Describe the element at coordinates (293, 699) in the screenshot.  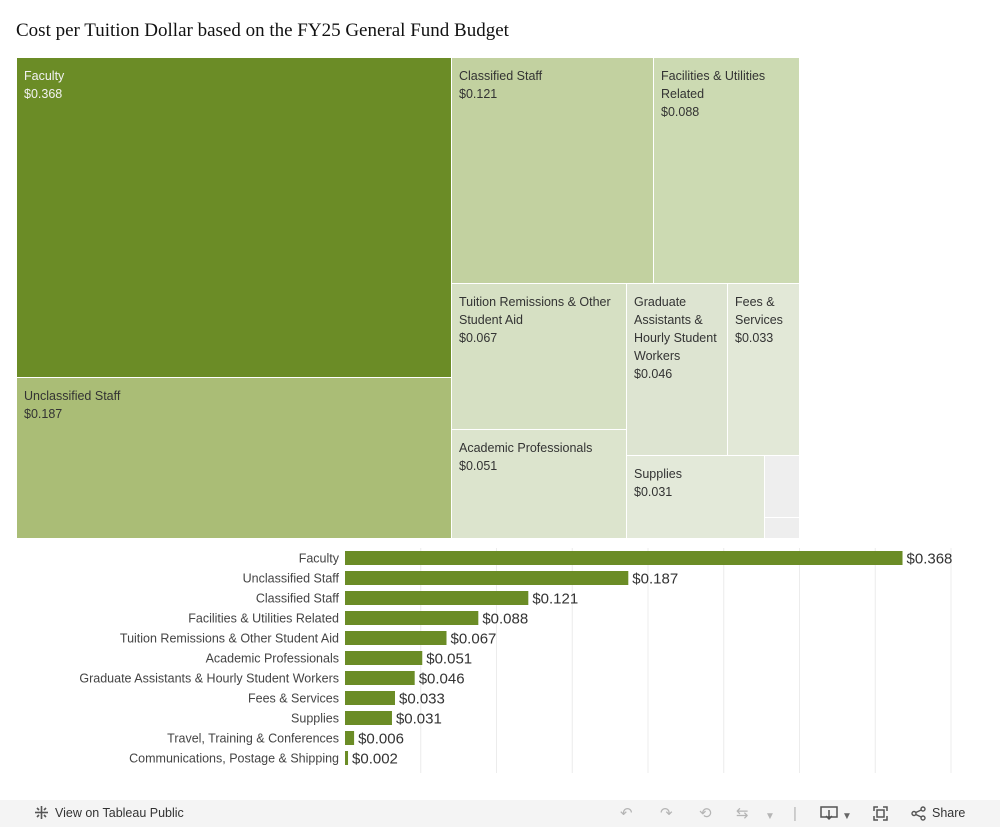
I see `category-label: Fees & Services` at that location.